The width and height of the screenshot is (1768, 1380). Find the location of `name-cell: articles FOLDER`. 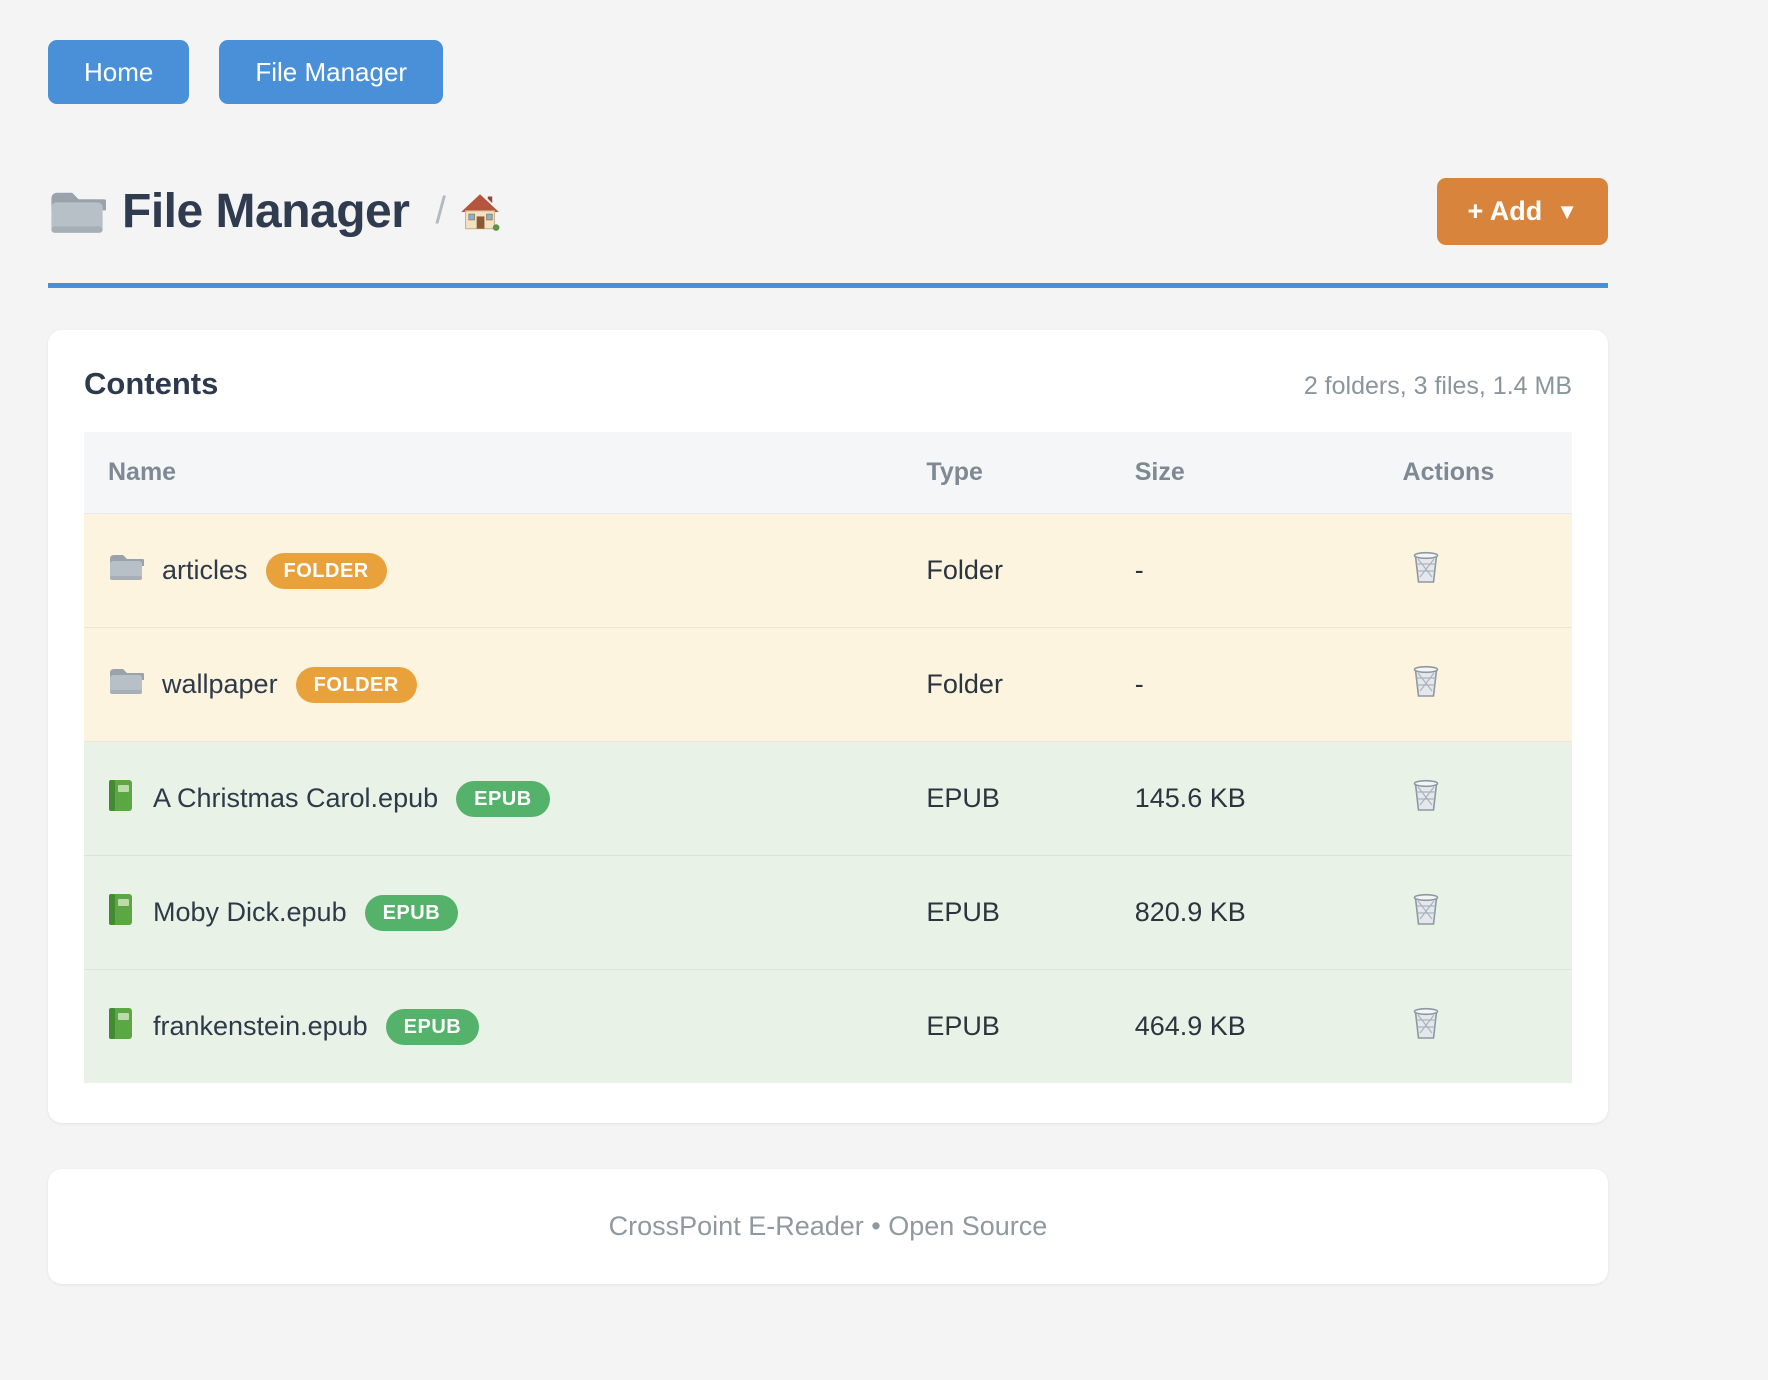

name-cell: articles FOLDER is located at coordinates (493, 570).